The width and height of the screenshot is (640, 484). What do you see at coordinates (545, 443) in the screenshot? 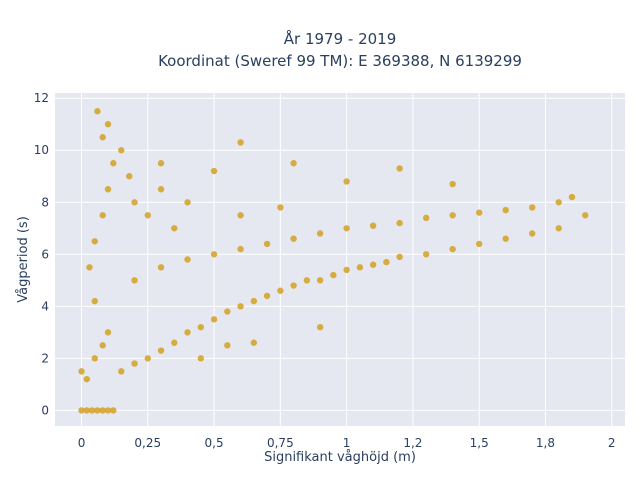
I see `x-tick-label: 1,8` at bounding box center [545, 443].